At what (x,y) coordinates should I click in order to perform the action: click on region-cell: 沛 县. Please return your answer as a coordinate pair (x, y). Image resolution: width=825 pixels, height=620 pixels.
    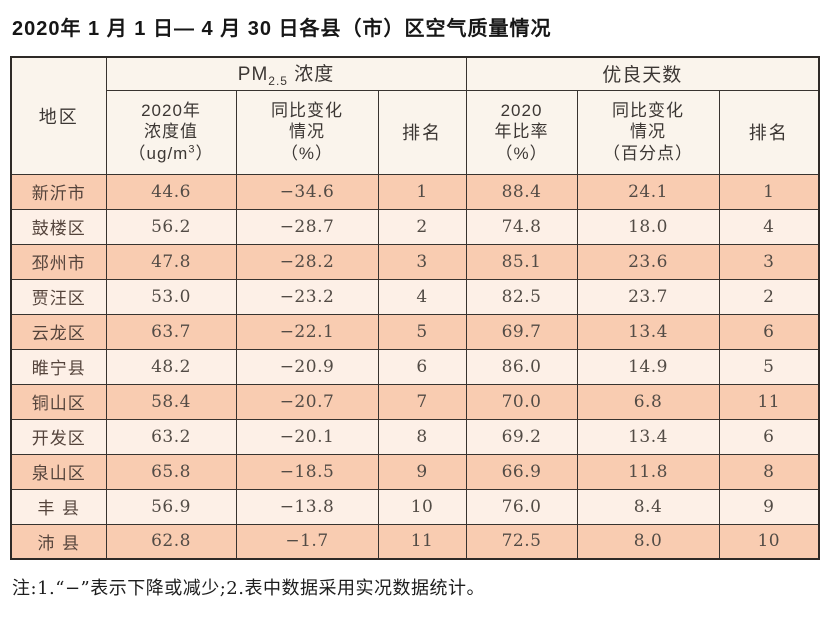
    Looking at the image, I should click on (58, 541).